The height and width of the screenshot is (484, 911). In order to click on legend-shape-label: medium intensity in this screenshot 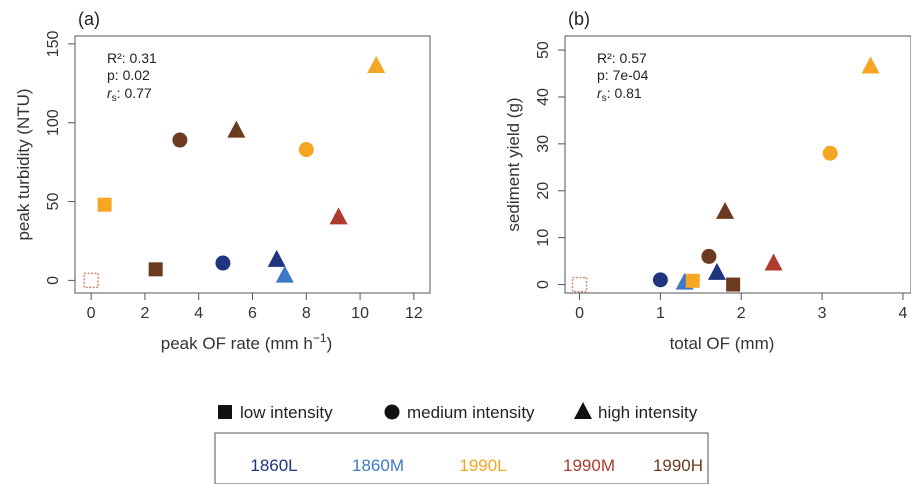, I will do `click(471, 412)`.